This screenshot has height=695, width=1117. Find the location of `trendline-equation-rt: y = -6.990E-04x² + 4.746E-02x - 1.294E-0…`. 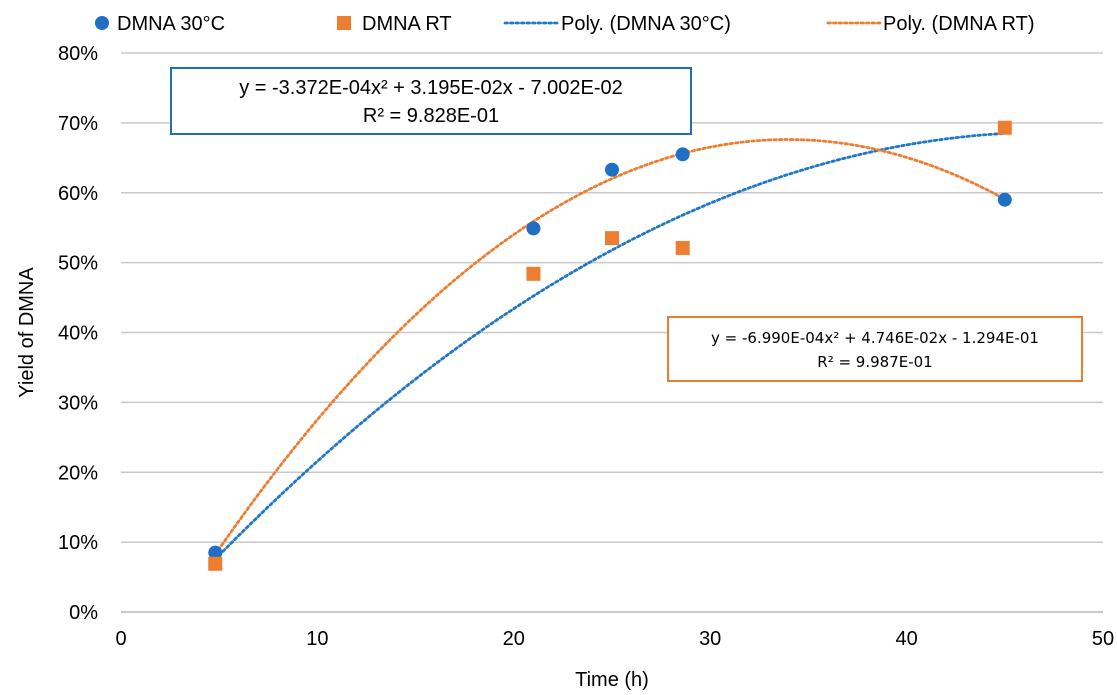

trendline-equation-rt: y = -6.990E-04x² + 4.746E-02x - 1.294E-0… is located at coordinates (875, 349).